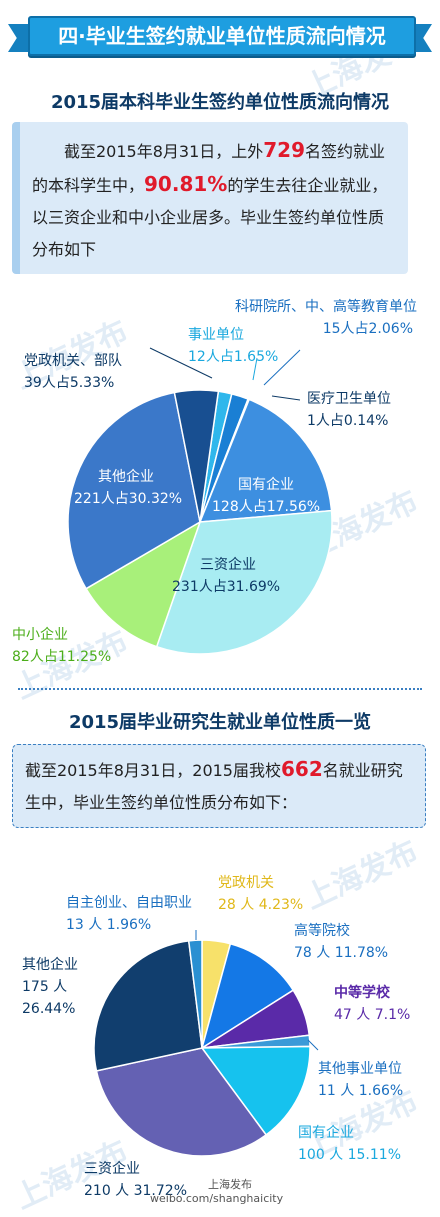 The width and height of the screenshot is (440, 1217). What do you see at coordinates (217, 1198) in the screenshot?
I see `footer-url: weibo.com/shanghaicity` at bounding box center [217, 1198].